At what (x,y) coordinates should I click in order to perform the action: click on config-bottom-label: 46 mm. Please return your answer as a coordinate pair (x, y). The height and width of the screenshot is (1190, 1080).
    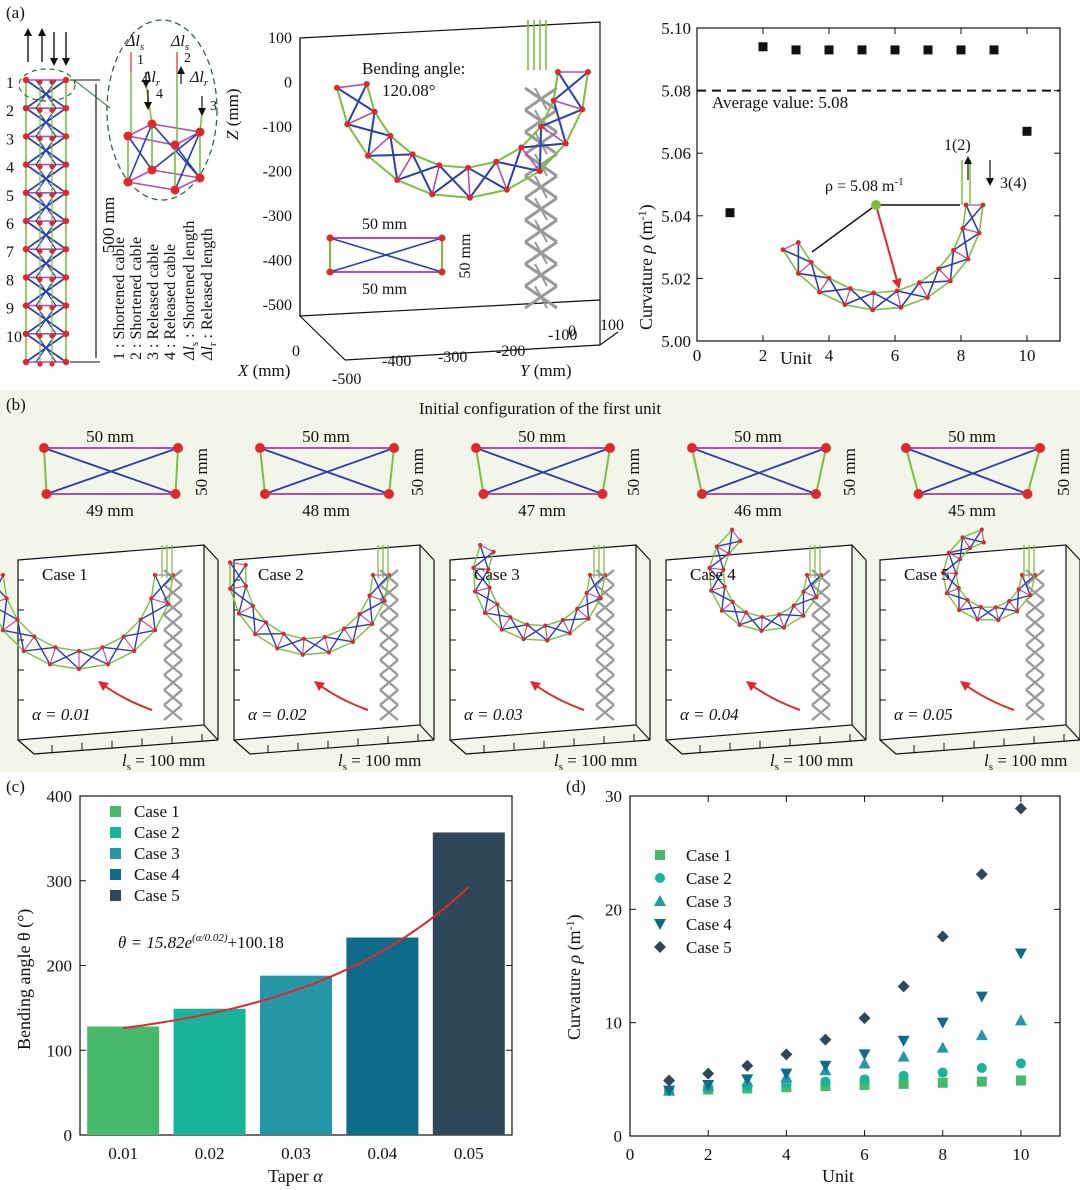
    Looking at the image, I should click on (758, 510).